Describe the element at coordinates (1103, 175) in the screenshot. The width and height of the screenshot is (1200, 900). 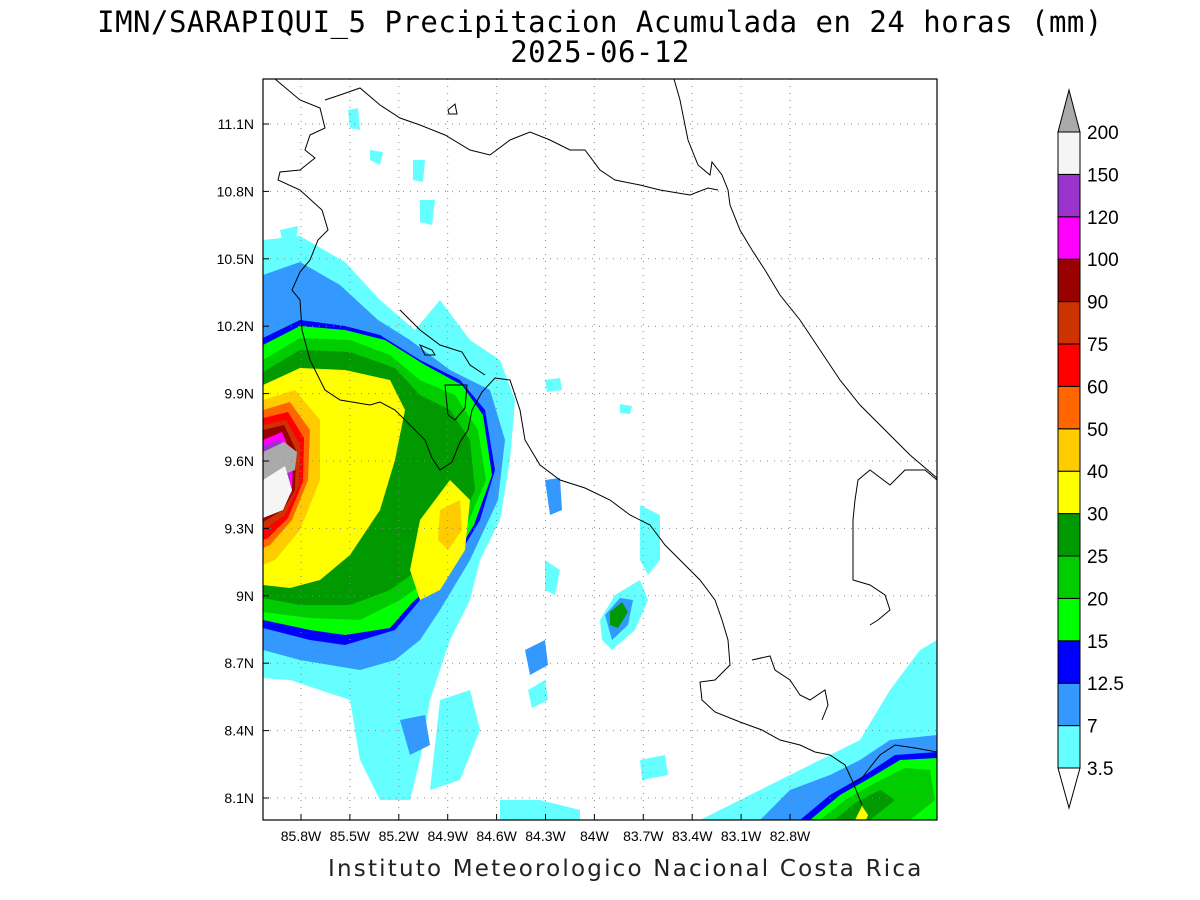
I see `colorbar-label: 150` at that location.